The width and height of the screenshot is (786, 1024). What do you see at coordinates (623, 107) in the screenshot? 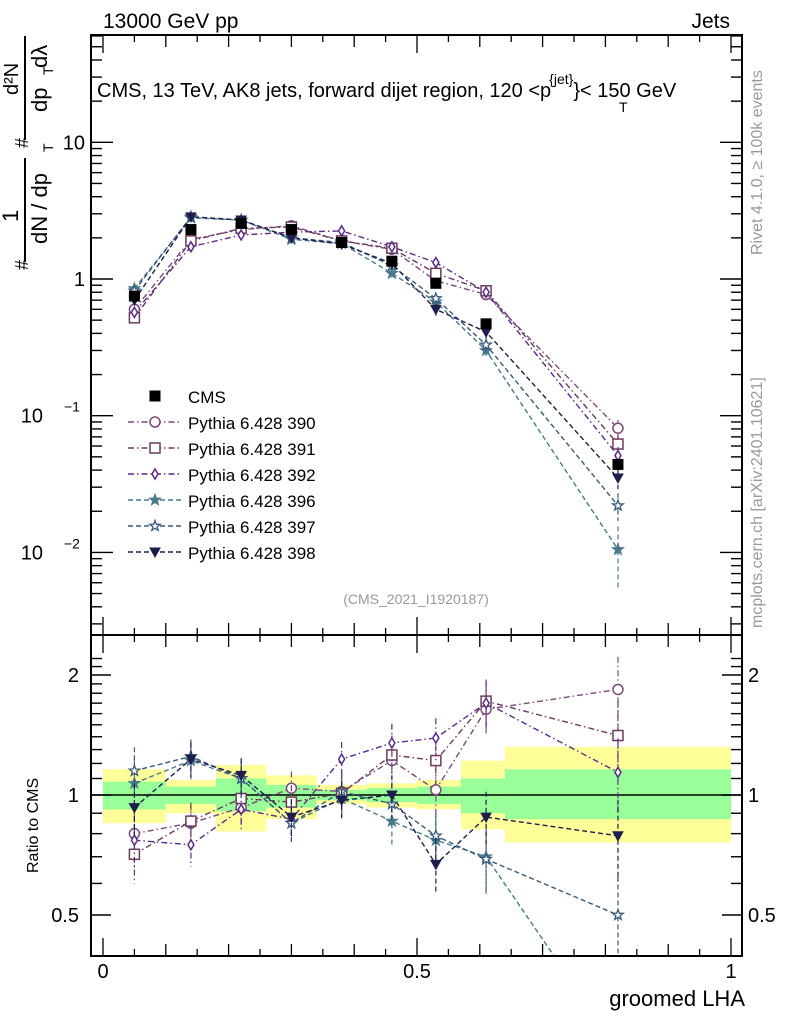
I see `title-sub: T` at bounding box center [623, 107].